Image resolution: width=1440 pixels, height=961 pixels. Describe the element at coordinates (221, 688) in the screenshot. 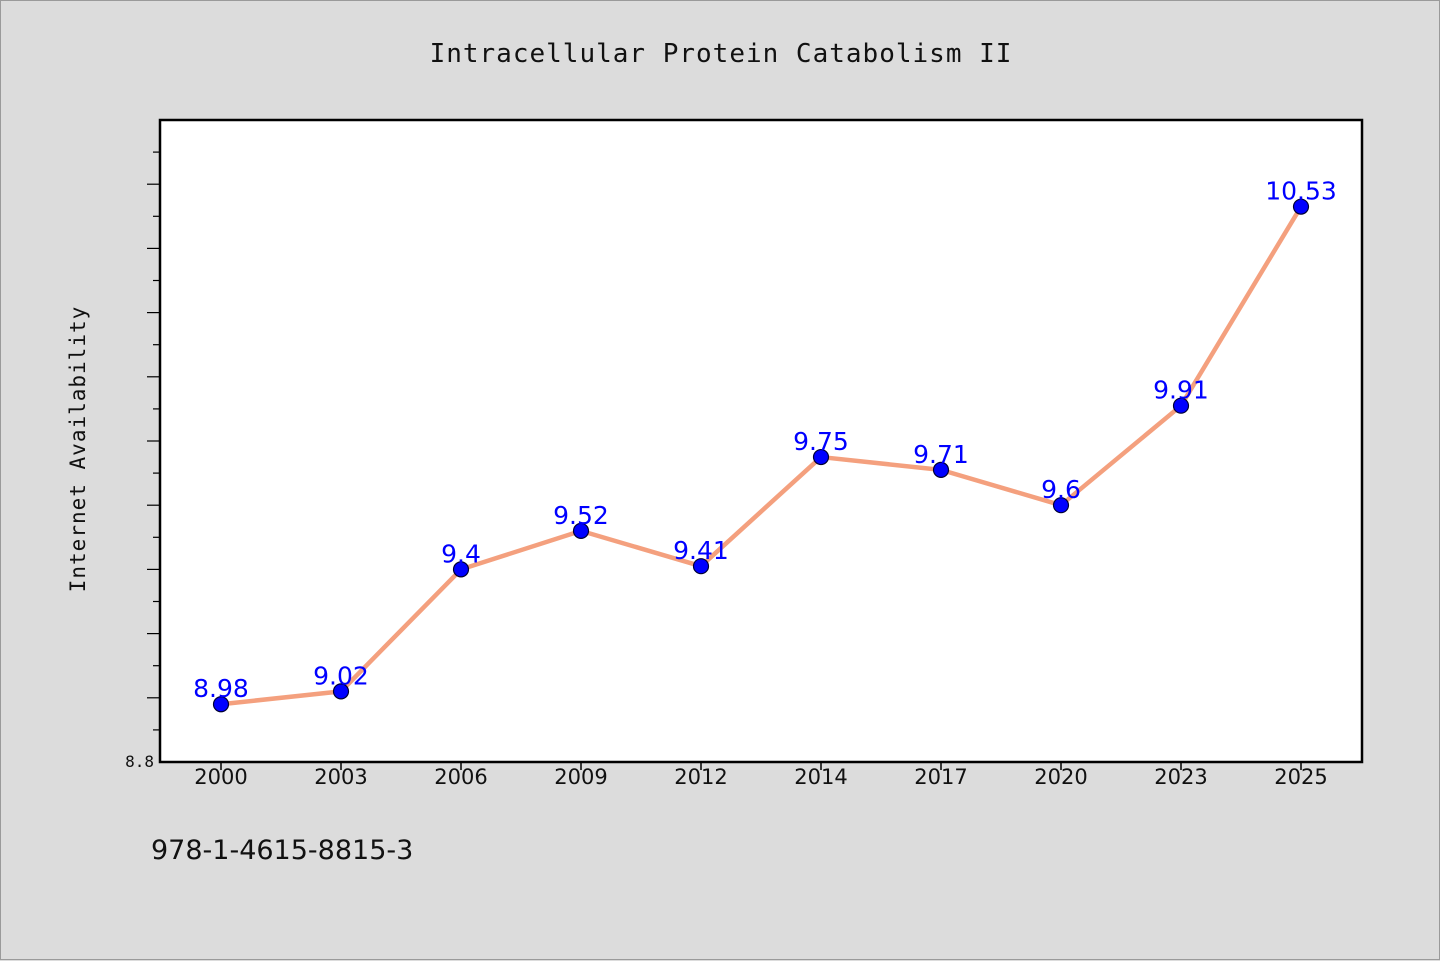

I see `data-label: 8.98` at that location.